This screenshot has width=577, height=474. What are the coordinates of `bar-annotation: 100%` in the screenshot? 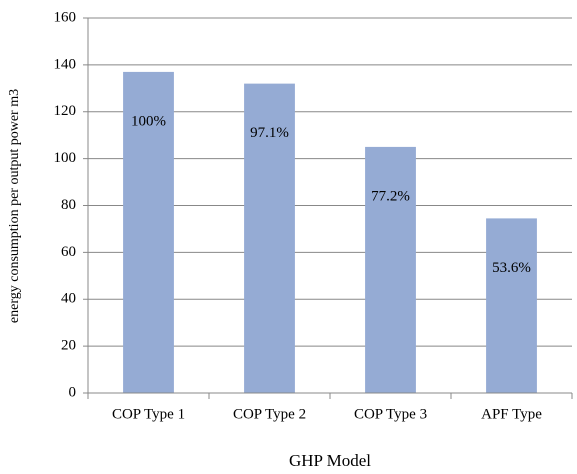 It's located at (148, 121).